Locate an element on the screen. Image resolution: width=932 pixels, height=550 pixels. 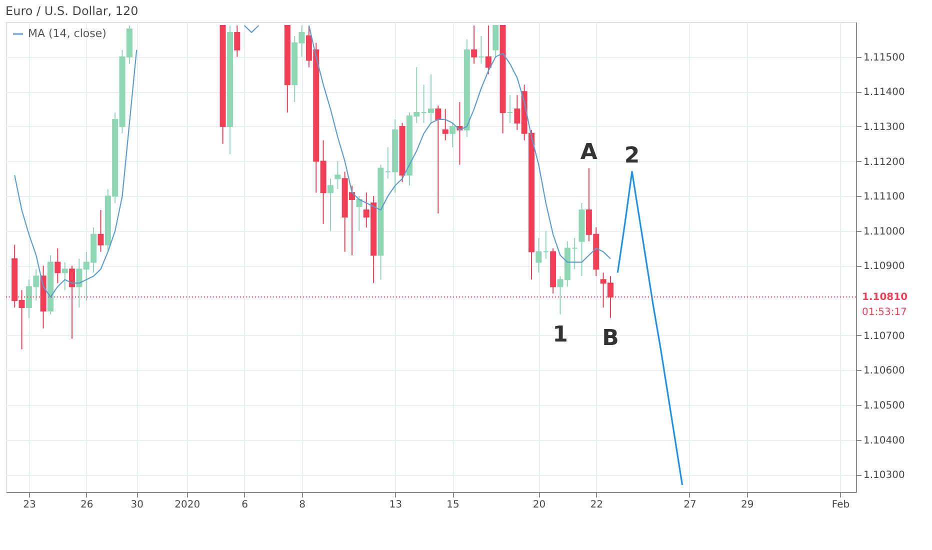
y-tick-label: 1.10900 is located at coordinates (884, 266).